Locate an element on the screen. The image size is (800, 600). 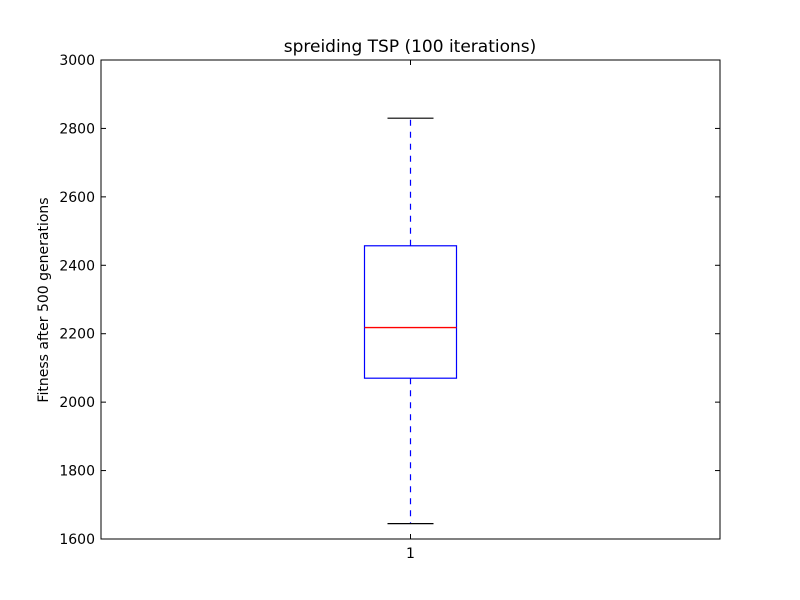
y-tick-label: 2800 is located at coordinates (77, 129).